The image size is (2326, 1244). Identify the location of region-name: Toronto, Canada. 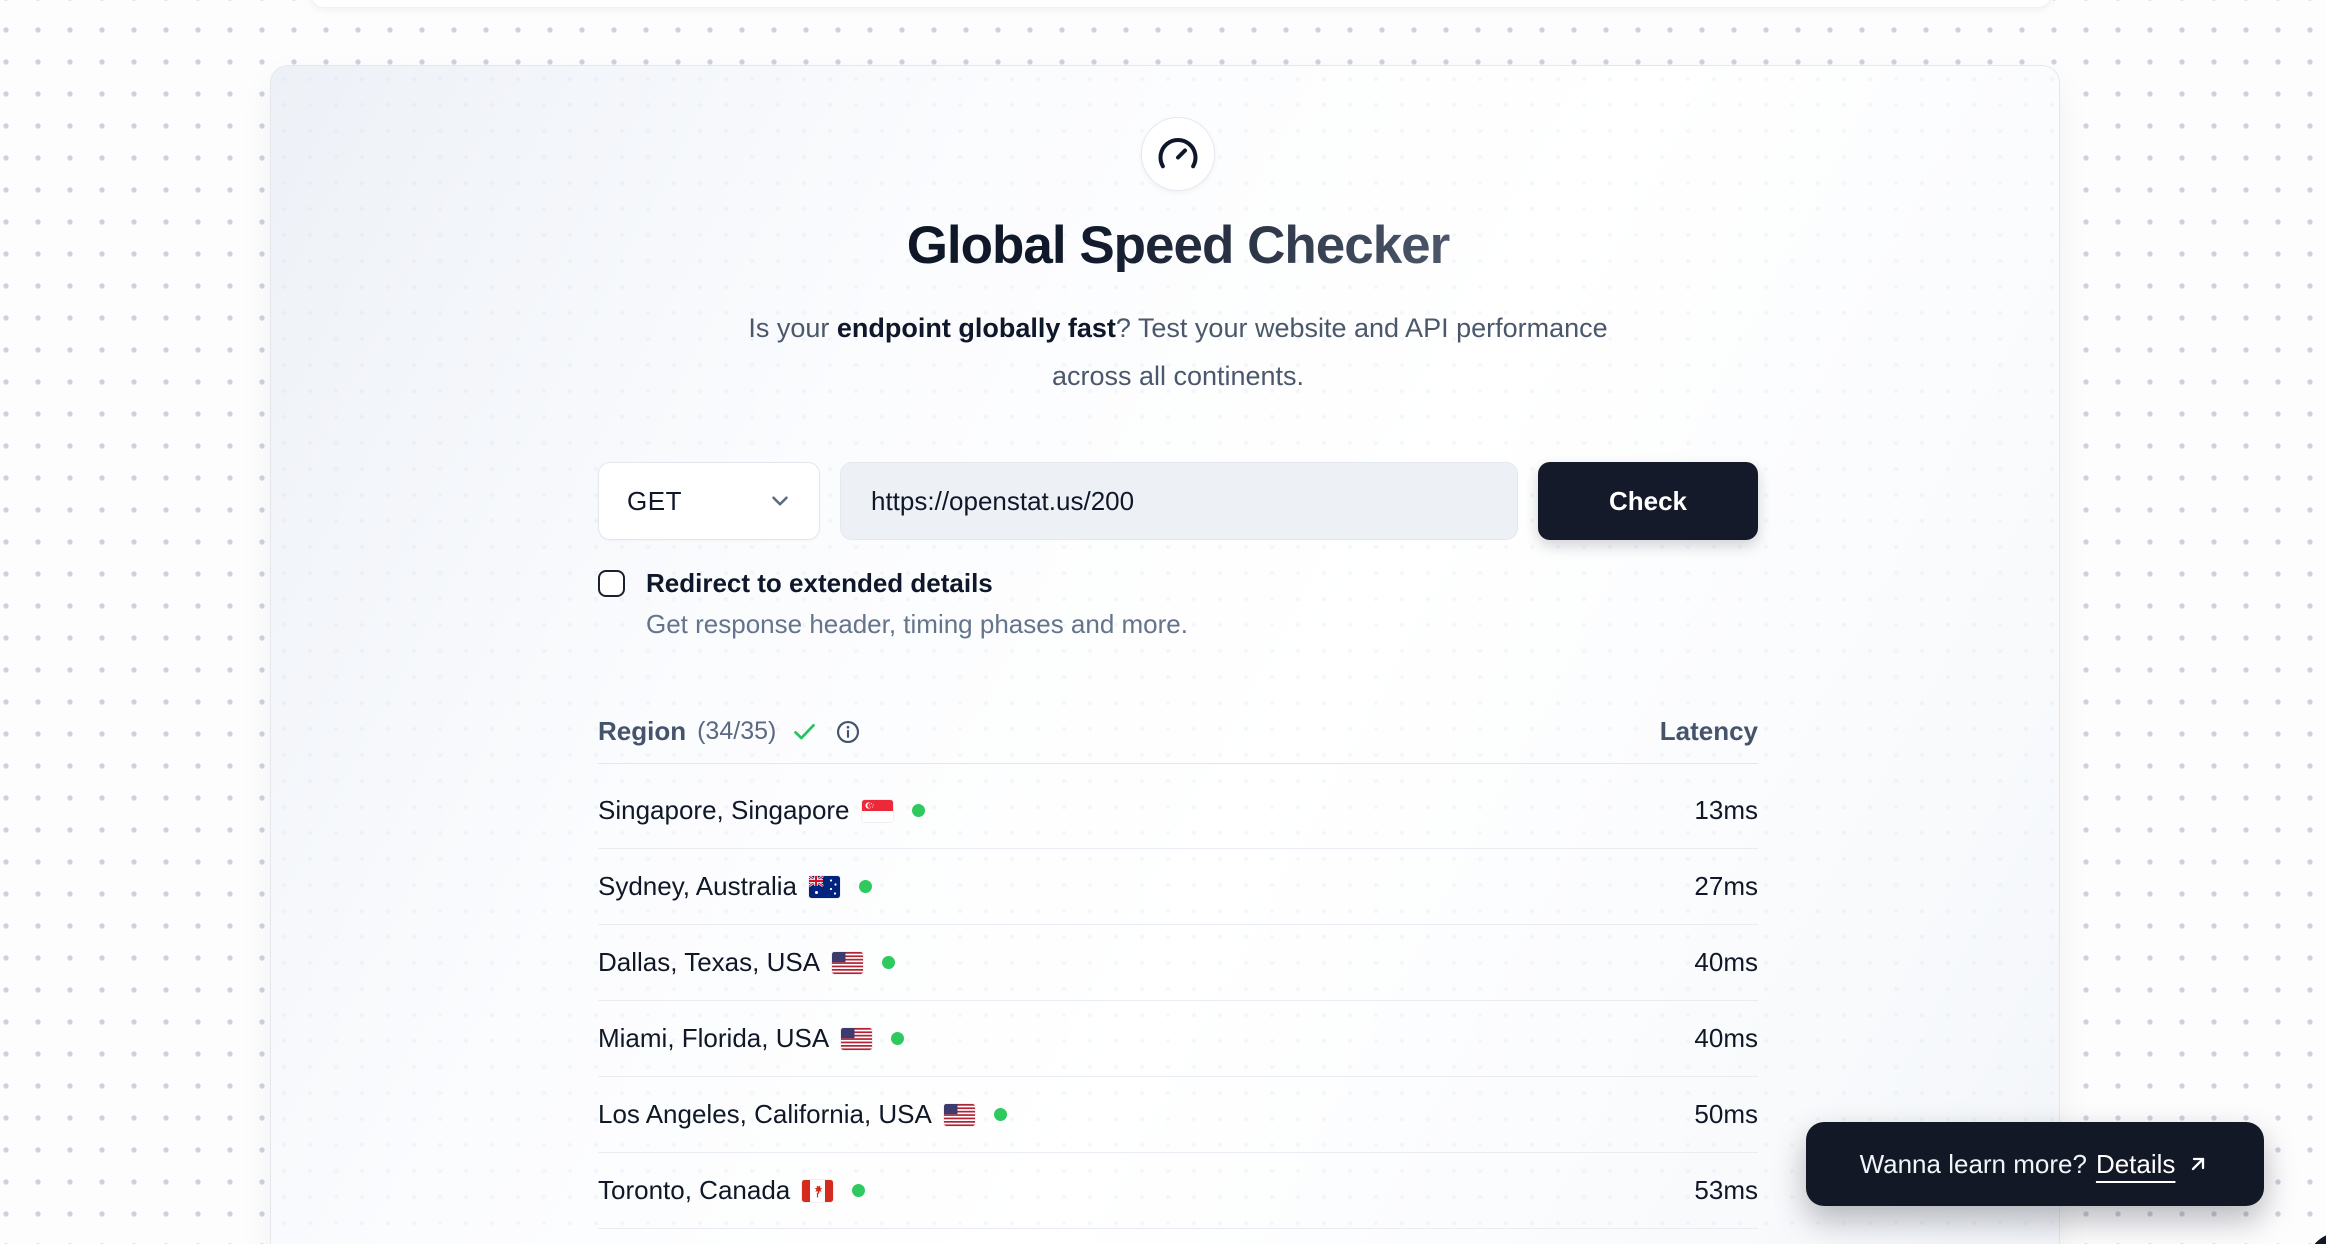
(694, 1190).